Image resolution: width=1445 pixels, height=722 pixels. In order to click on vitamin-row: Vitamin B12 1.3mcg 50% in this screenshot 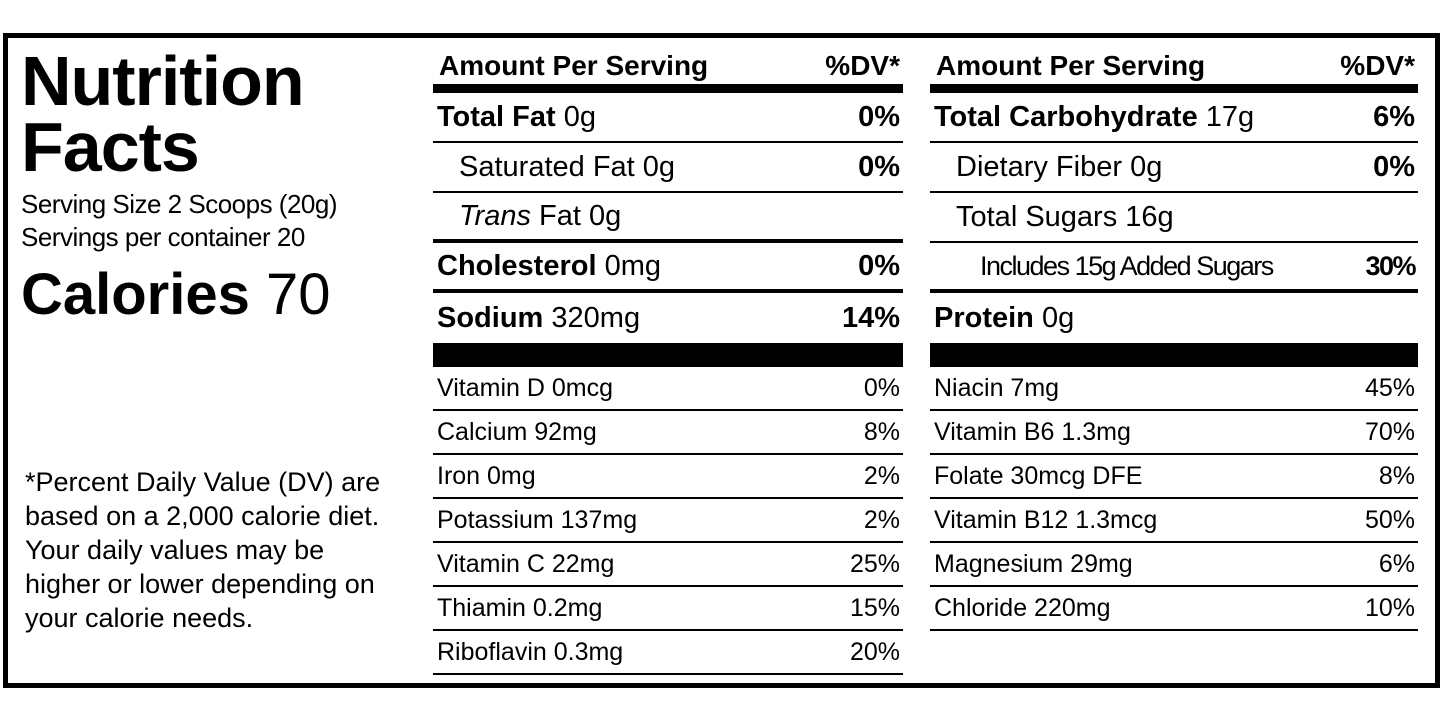, I will do `click(1174, 521)`.